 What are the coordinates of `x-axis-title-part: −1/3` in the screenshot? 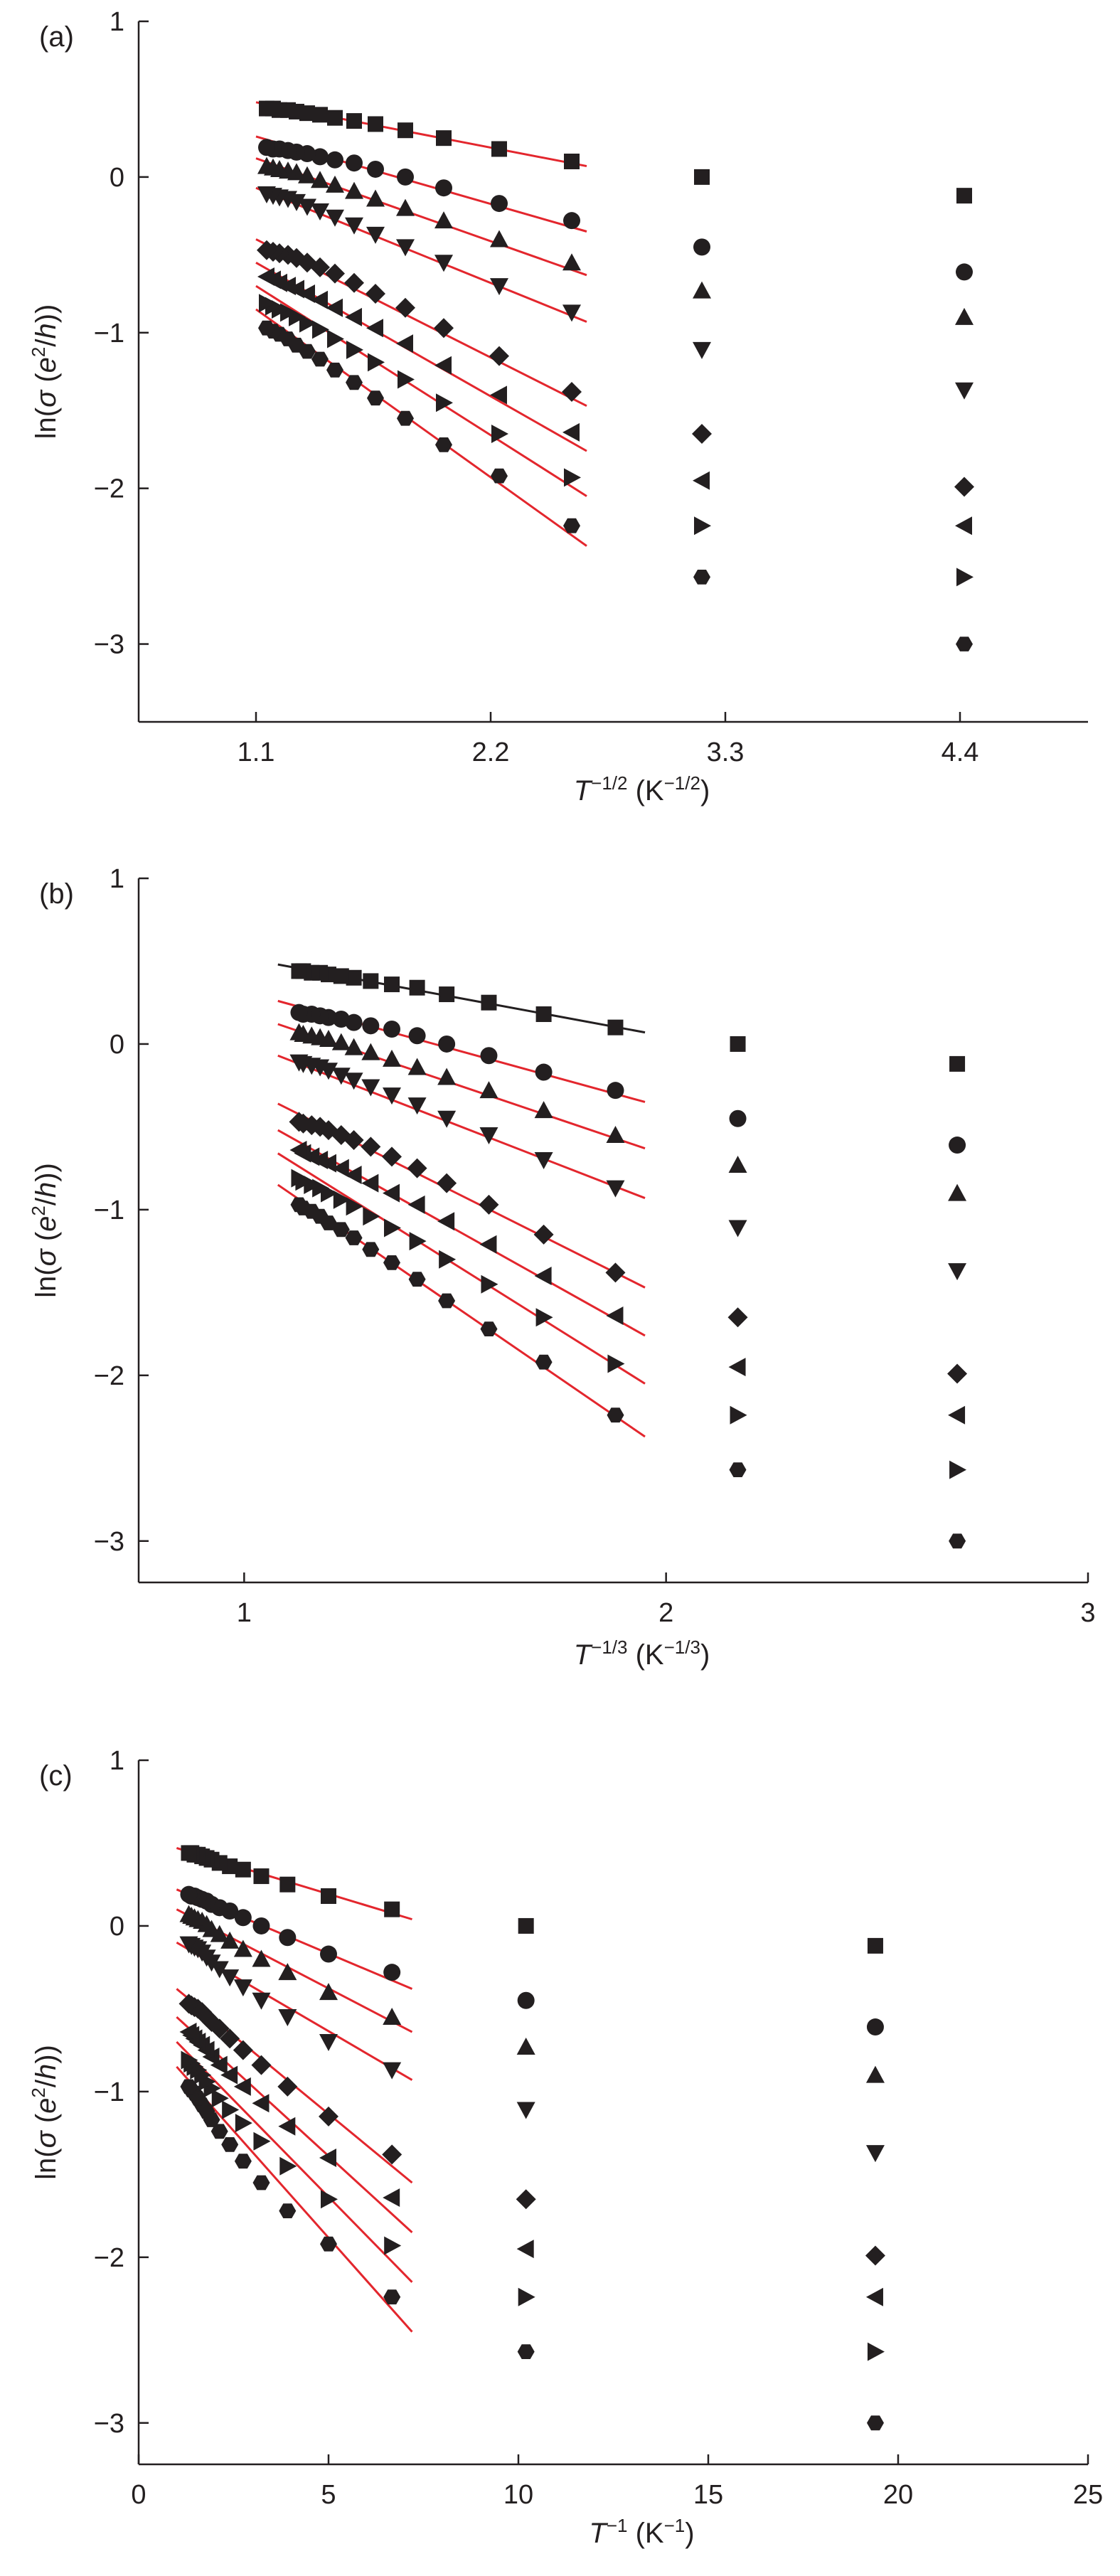 It's located at (682, 1647).